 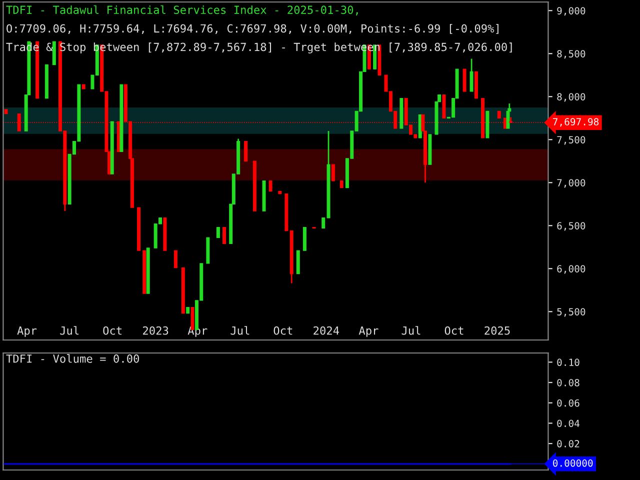 I want to click on y-tick-label: 0.06, so click(x=568, y=403).